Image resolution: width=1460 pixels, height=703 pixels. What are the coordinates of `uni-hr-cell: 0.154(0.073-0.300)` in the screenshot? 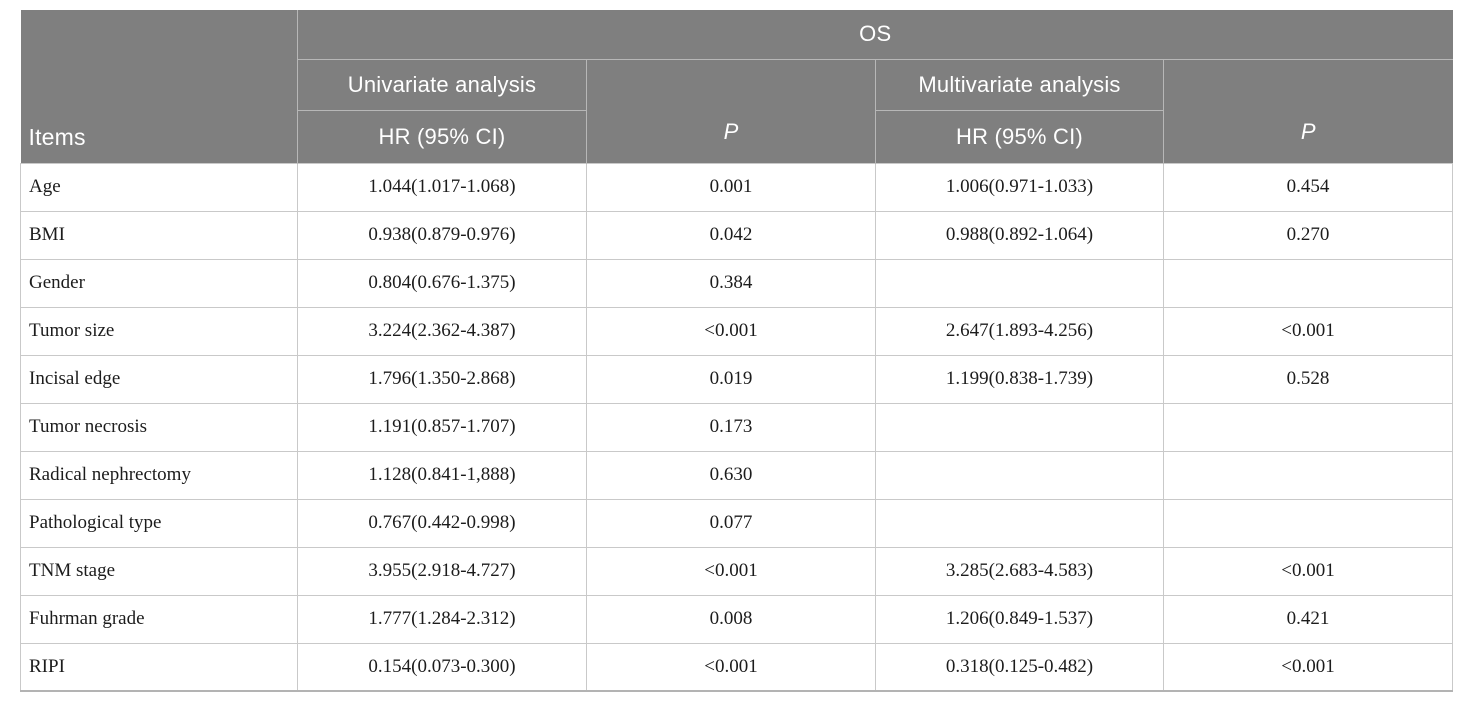 It's located at (442, 667).